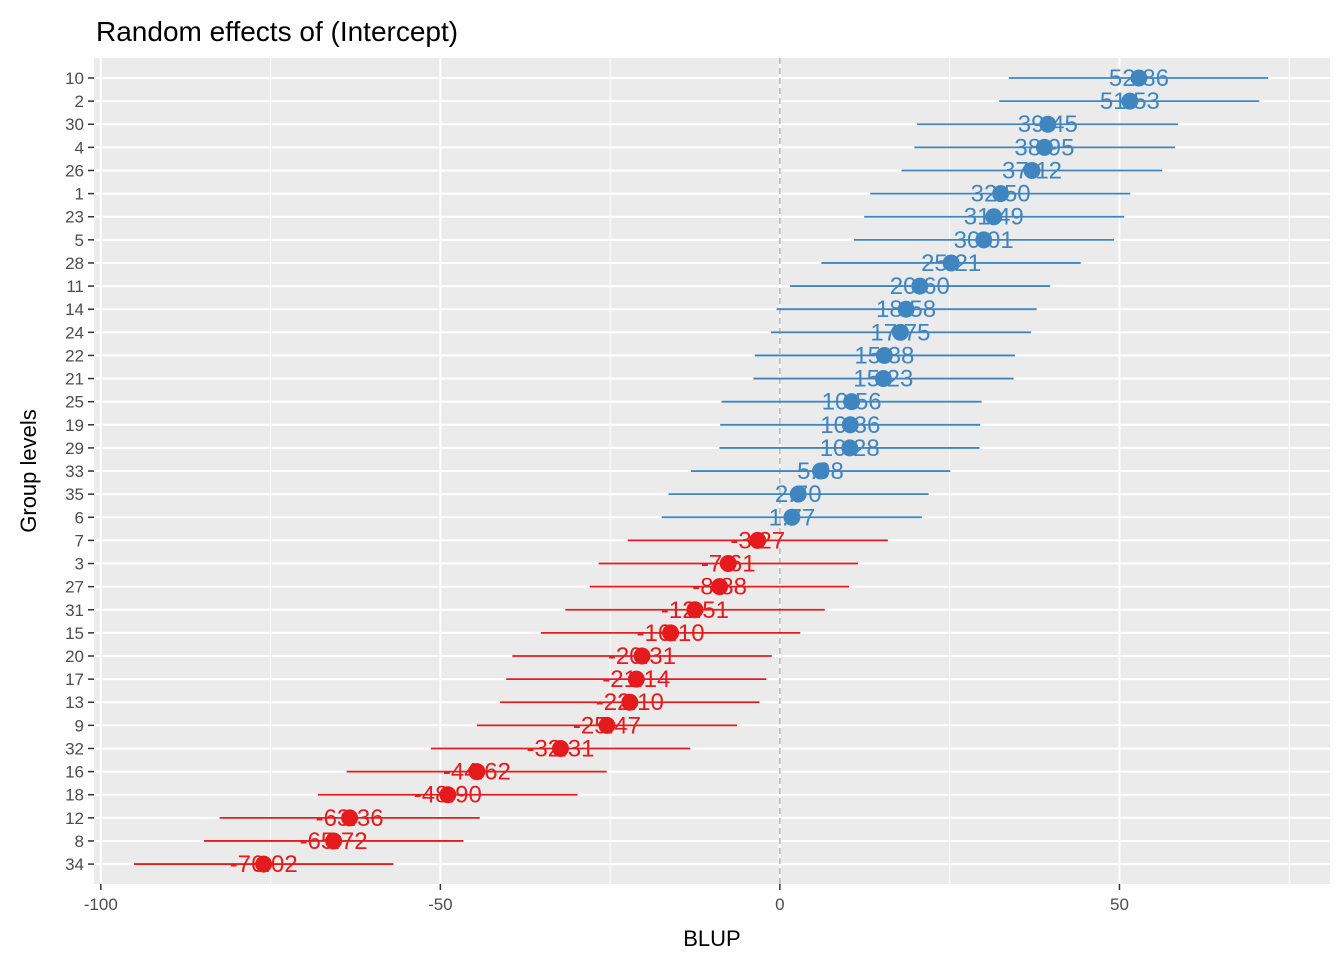 The height and width of the screenshot is (965, 1344). I want to click on data-label: 15.23, so click(883, 379).